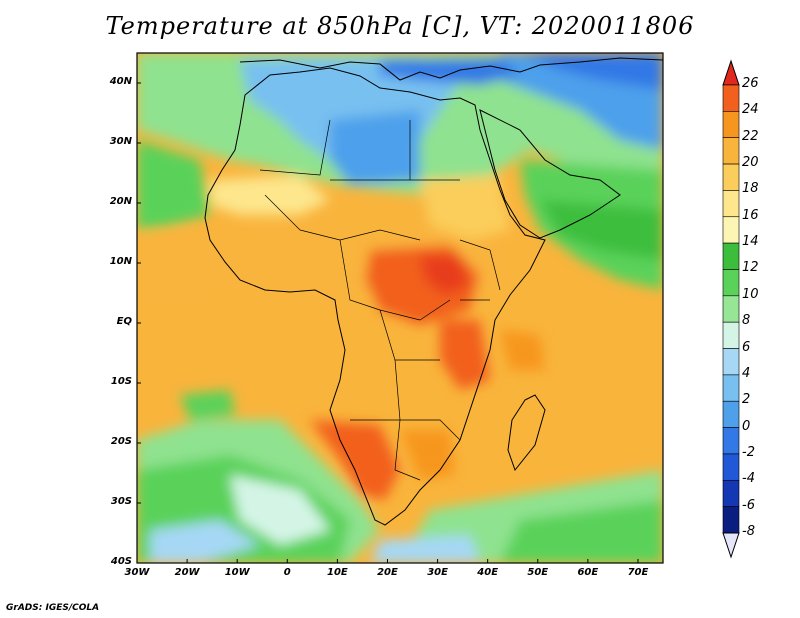 The height and width of the screenshot is (618, 800). What do you see at coordinates (355, 460) in the screenshot?
I see `field-namibia-hot` at bounding box center [355, 460].